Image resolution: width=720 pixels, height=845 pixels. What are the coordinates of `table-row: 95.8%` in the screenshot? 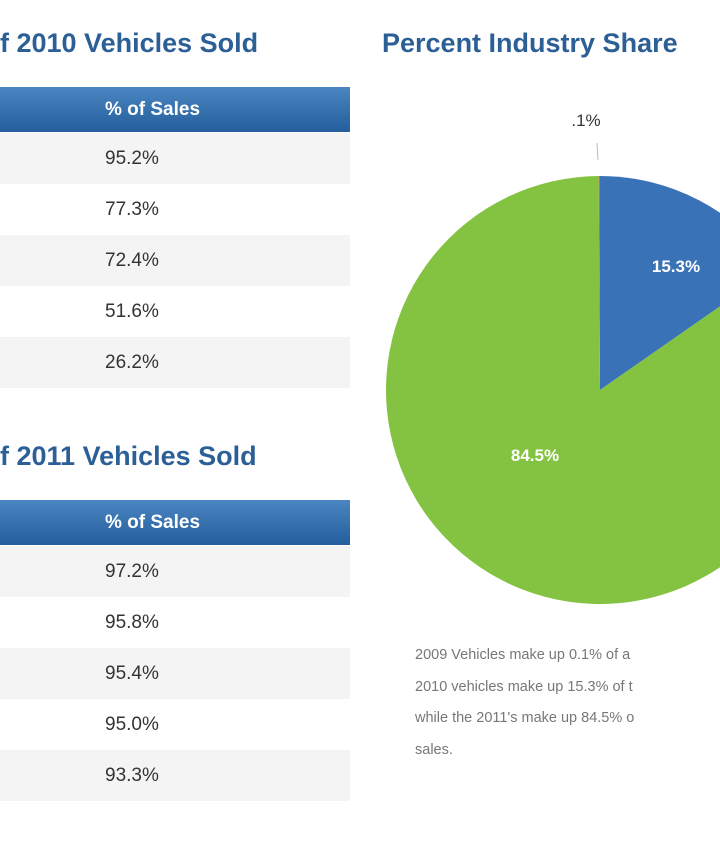 It's located at (175, 622).